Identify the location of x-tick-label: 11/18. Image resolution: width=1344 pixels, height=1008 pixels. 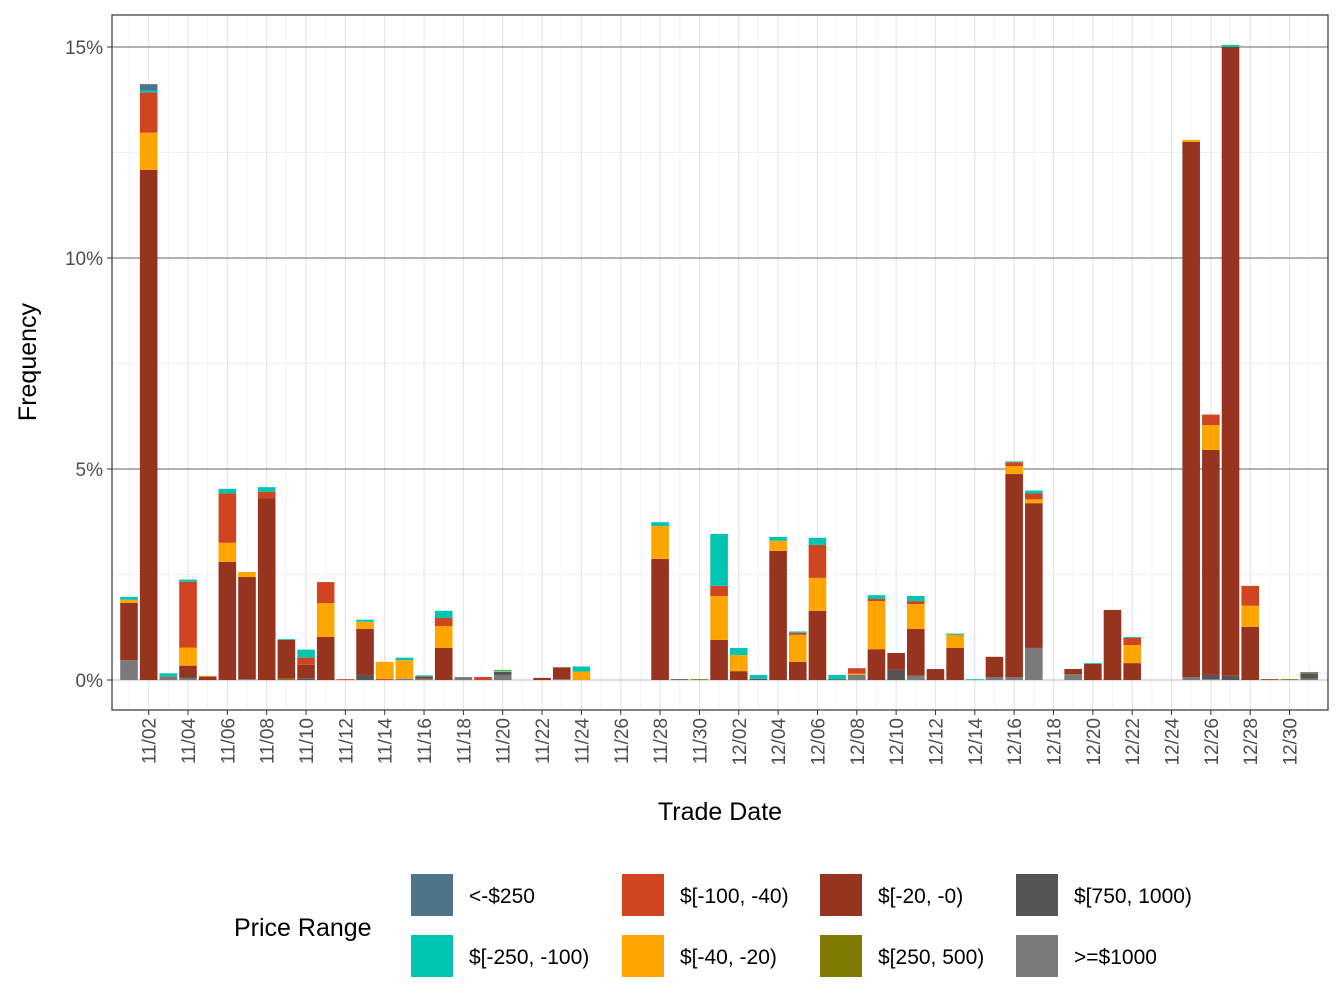
(464, 741).